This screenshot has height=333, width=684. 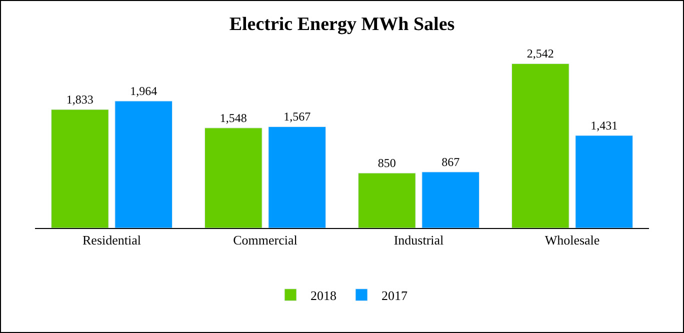 What do you see at coordinates (387, 163) in the screenshot?
I see `data-label: 850` at bounding box center [387, 163].